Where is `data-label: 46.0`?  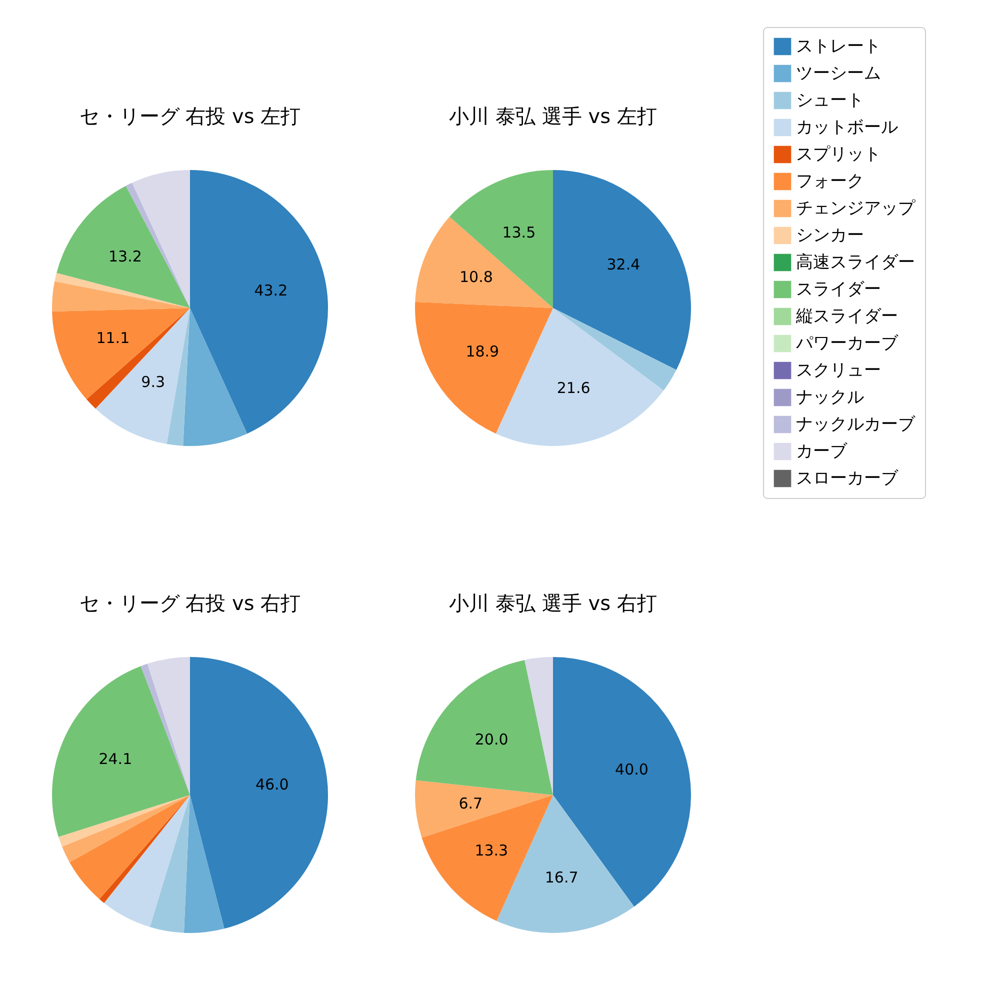
data-label: 46.0 is located at coordinates (272, 785).